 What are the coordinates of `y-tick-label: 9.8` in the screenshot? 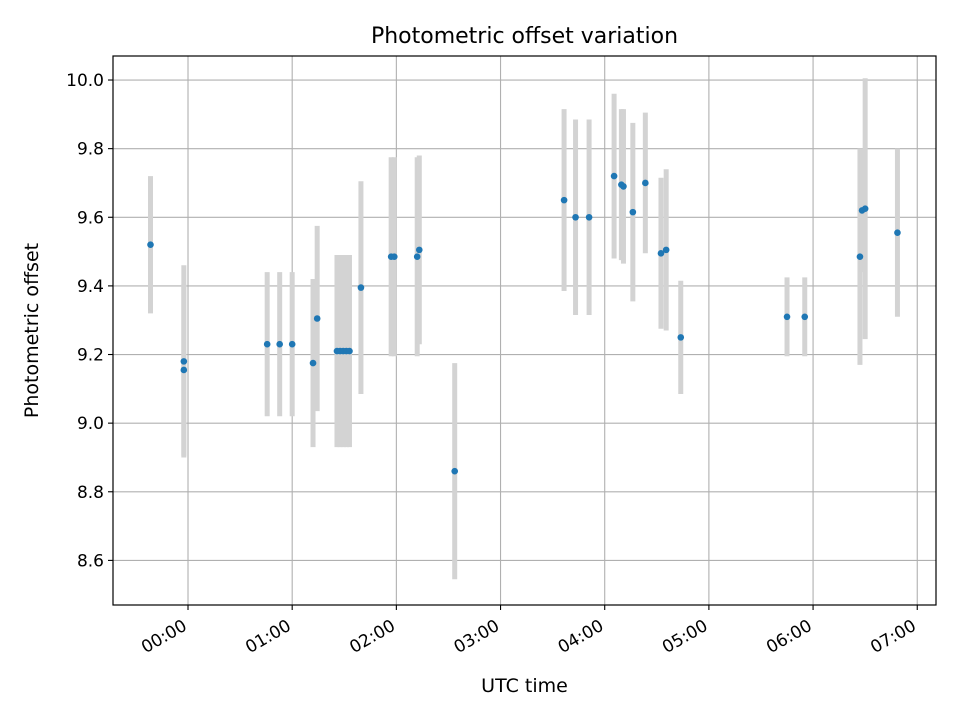 It's located at (90, 150).